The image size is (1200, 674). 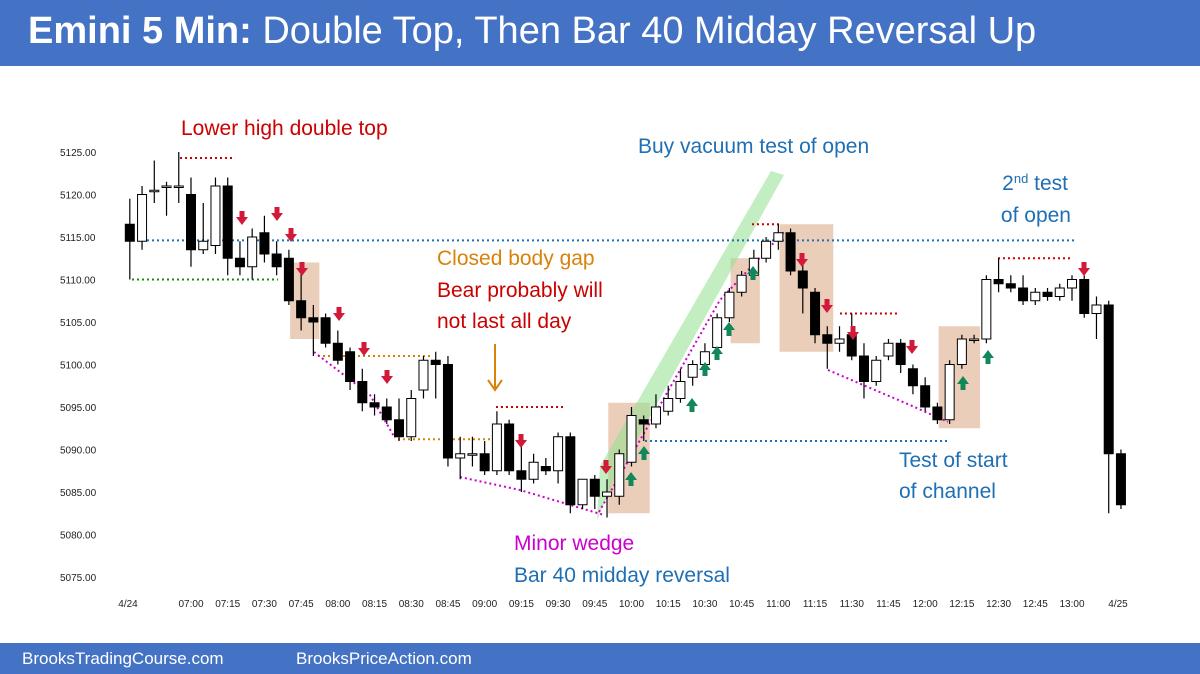 What do you see at coordinates (78, 578) in the screenshot?
I see `y-tick-label-0: 5075.00` at bounding box center [78, 578].